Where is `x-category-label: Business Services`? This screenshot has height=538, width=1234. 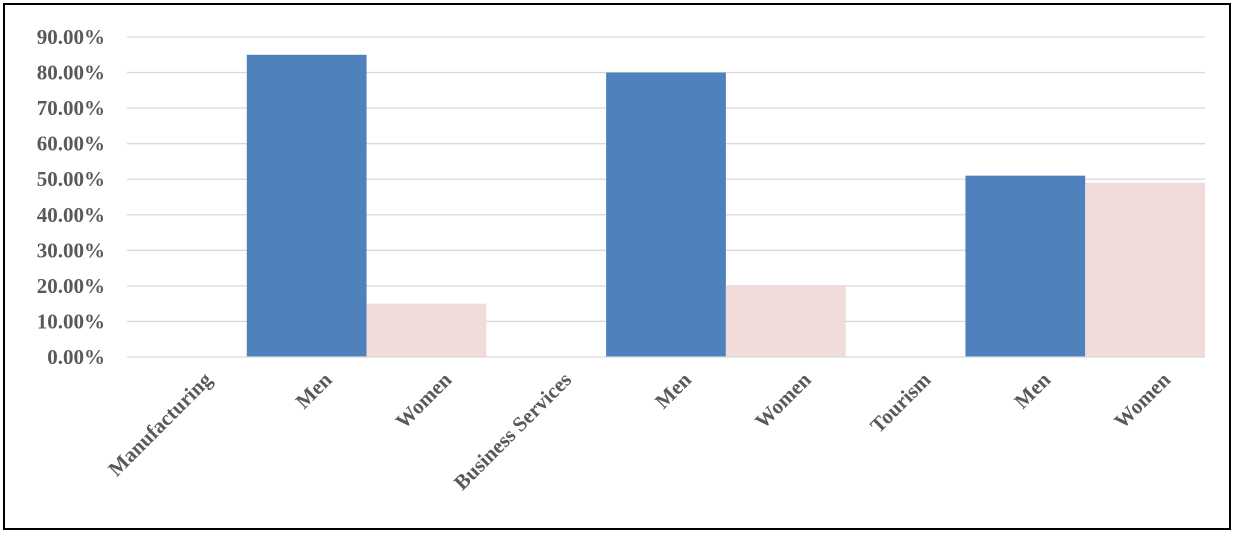
x-category-label: Business Services is located at coordinates (512, 431).